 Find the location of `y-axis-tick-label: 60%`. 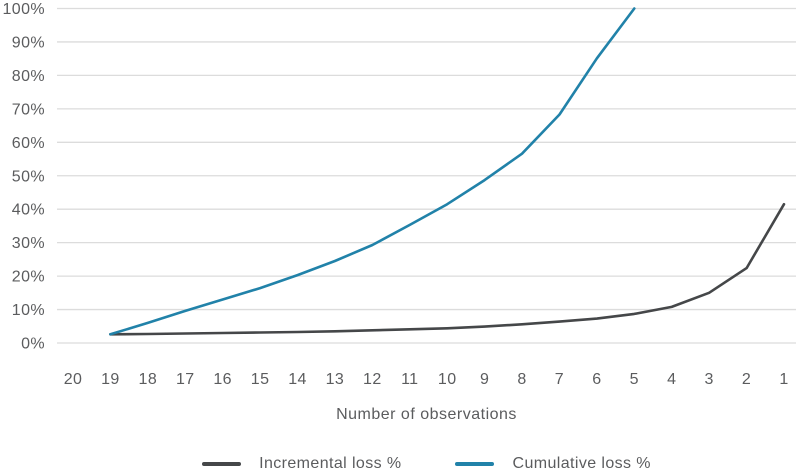

y-axis-tick-label: 60% is located at coordinates (28, 143).